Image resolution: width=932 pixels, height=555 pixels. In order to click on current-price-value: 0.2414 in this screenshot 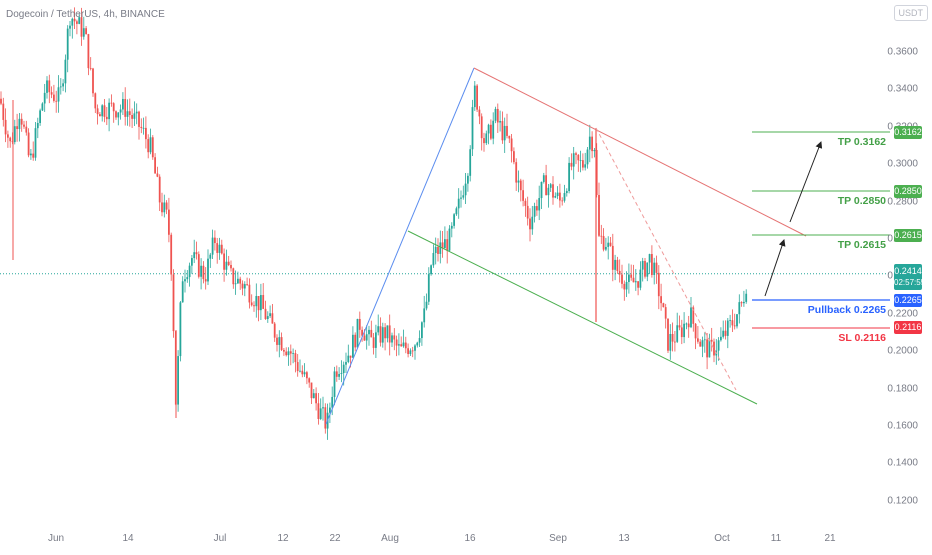, I will do `click(908, 271)`.